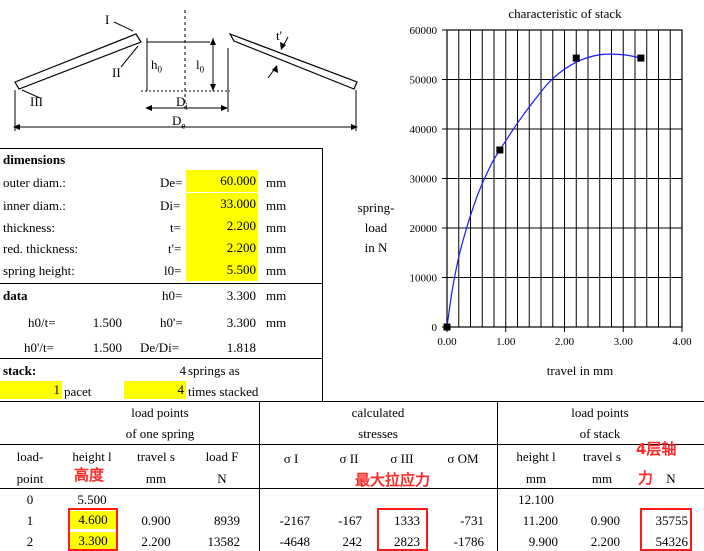 This screenshot has width=704, height=551. What do you see at coordinates (175, 248) in the screenshot?
I see `dim-sym-red-thickness: t'=` at bounding box center [175, 248].